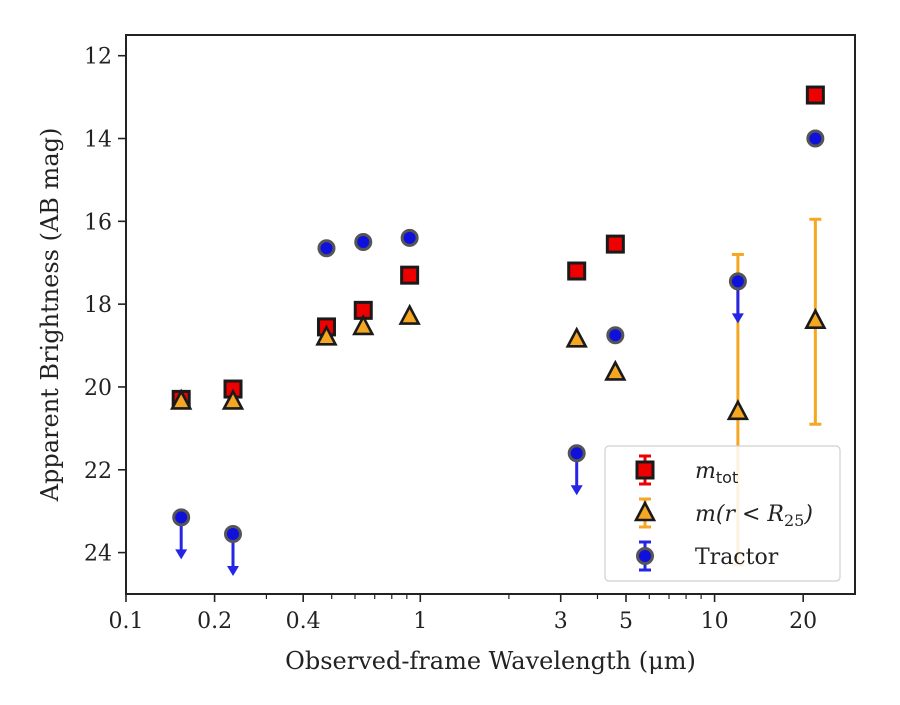 The width and height of the screenshot is (900, 705). Describe the element at coordinates (98, 554) in the screenshot. I see `y-tick-label: 24` at that location.